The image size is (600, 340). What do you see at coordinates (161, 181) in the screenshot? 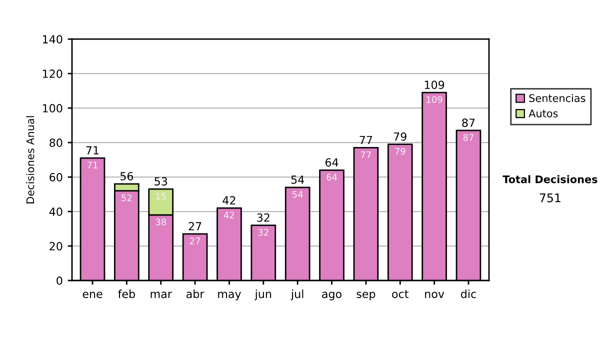
I see `total-label: 53` at bounding box center [161, 181].